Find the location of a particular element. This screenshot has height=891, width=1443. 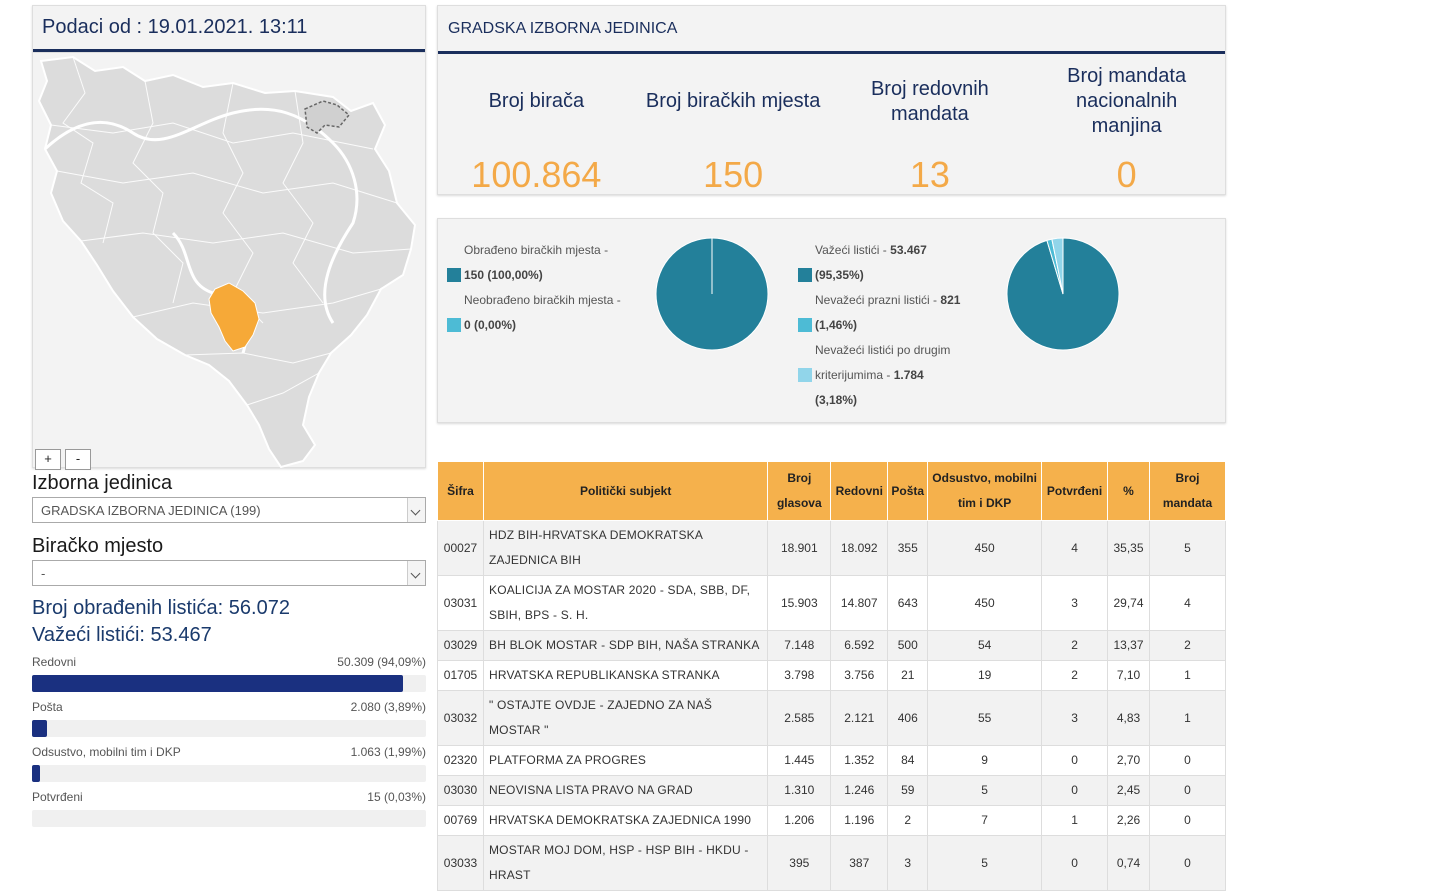

table-cell: 395 is located at coordinates (799, 863).